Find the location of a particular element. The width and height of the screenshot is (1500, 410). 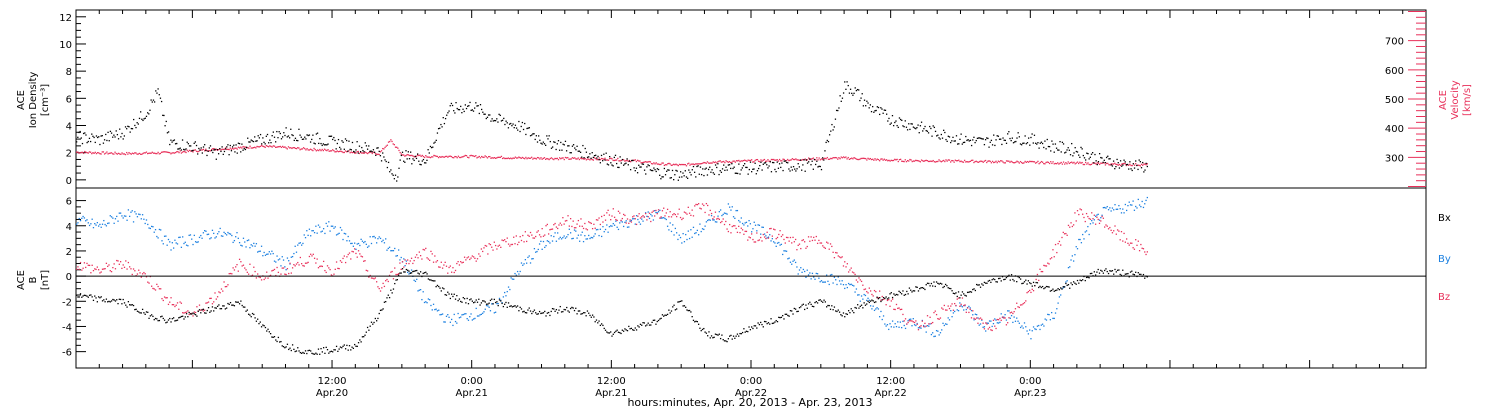

bottom-ytick-label: 0 is located at coordinates (69, 277).